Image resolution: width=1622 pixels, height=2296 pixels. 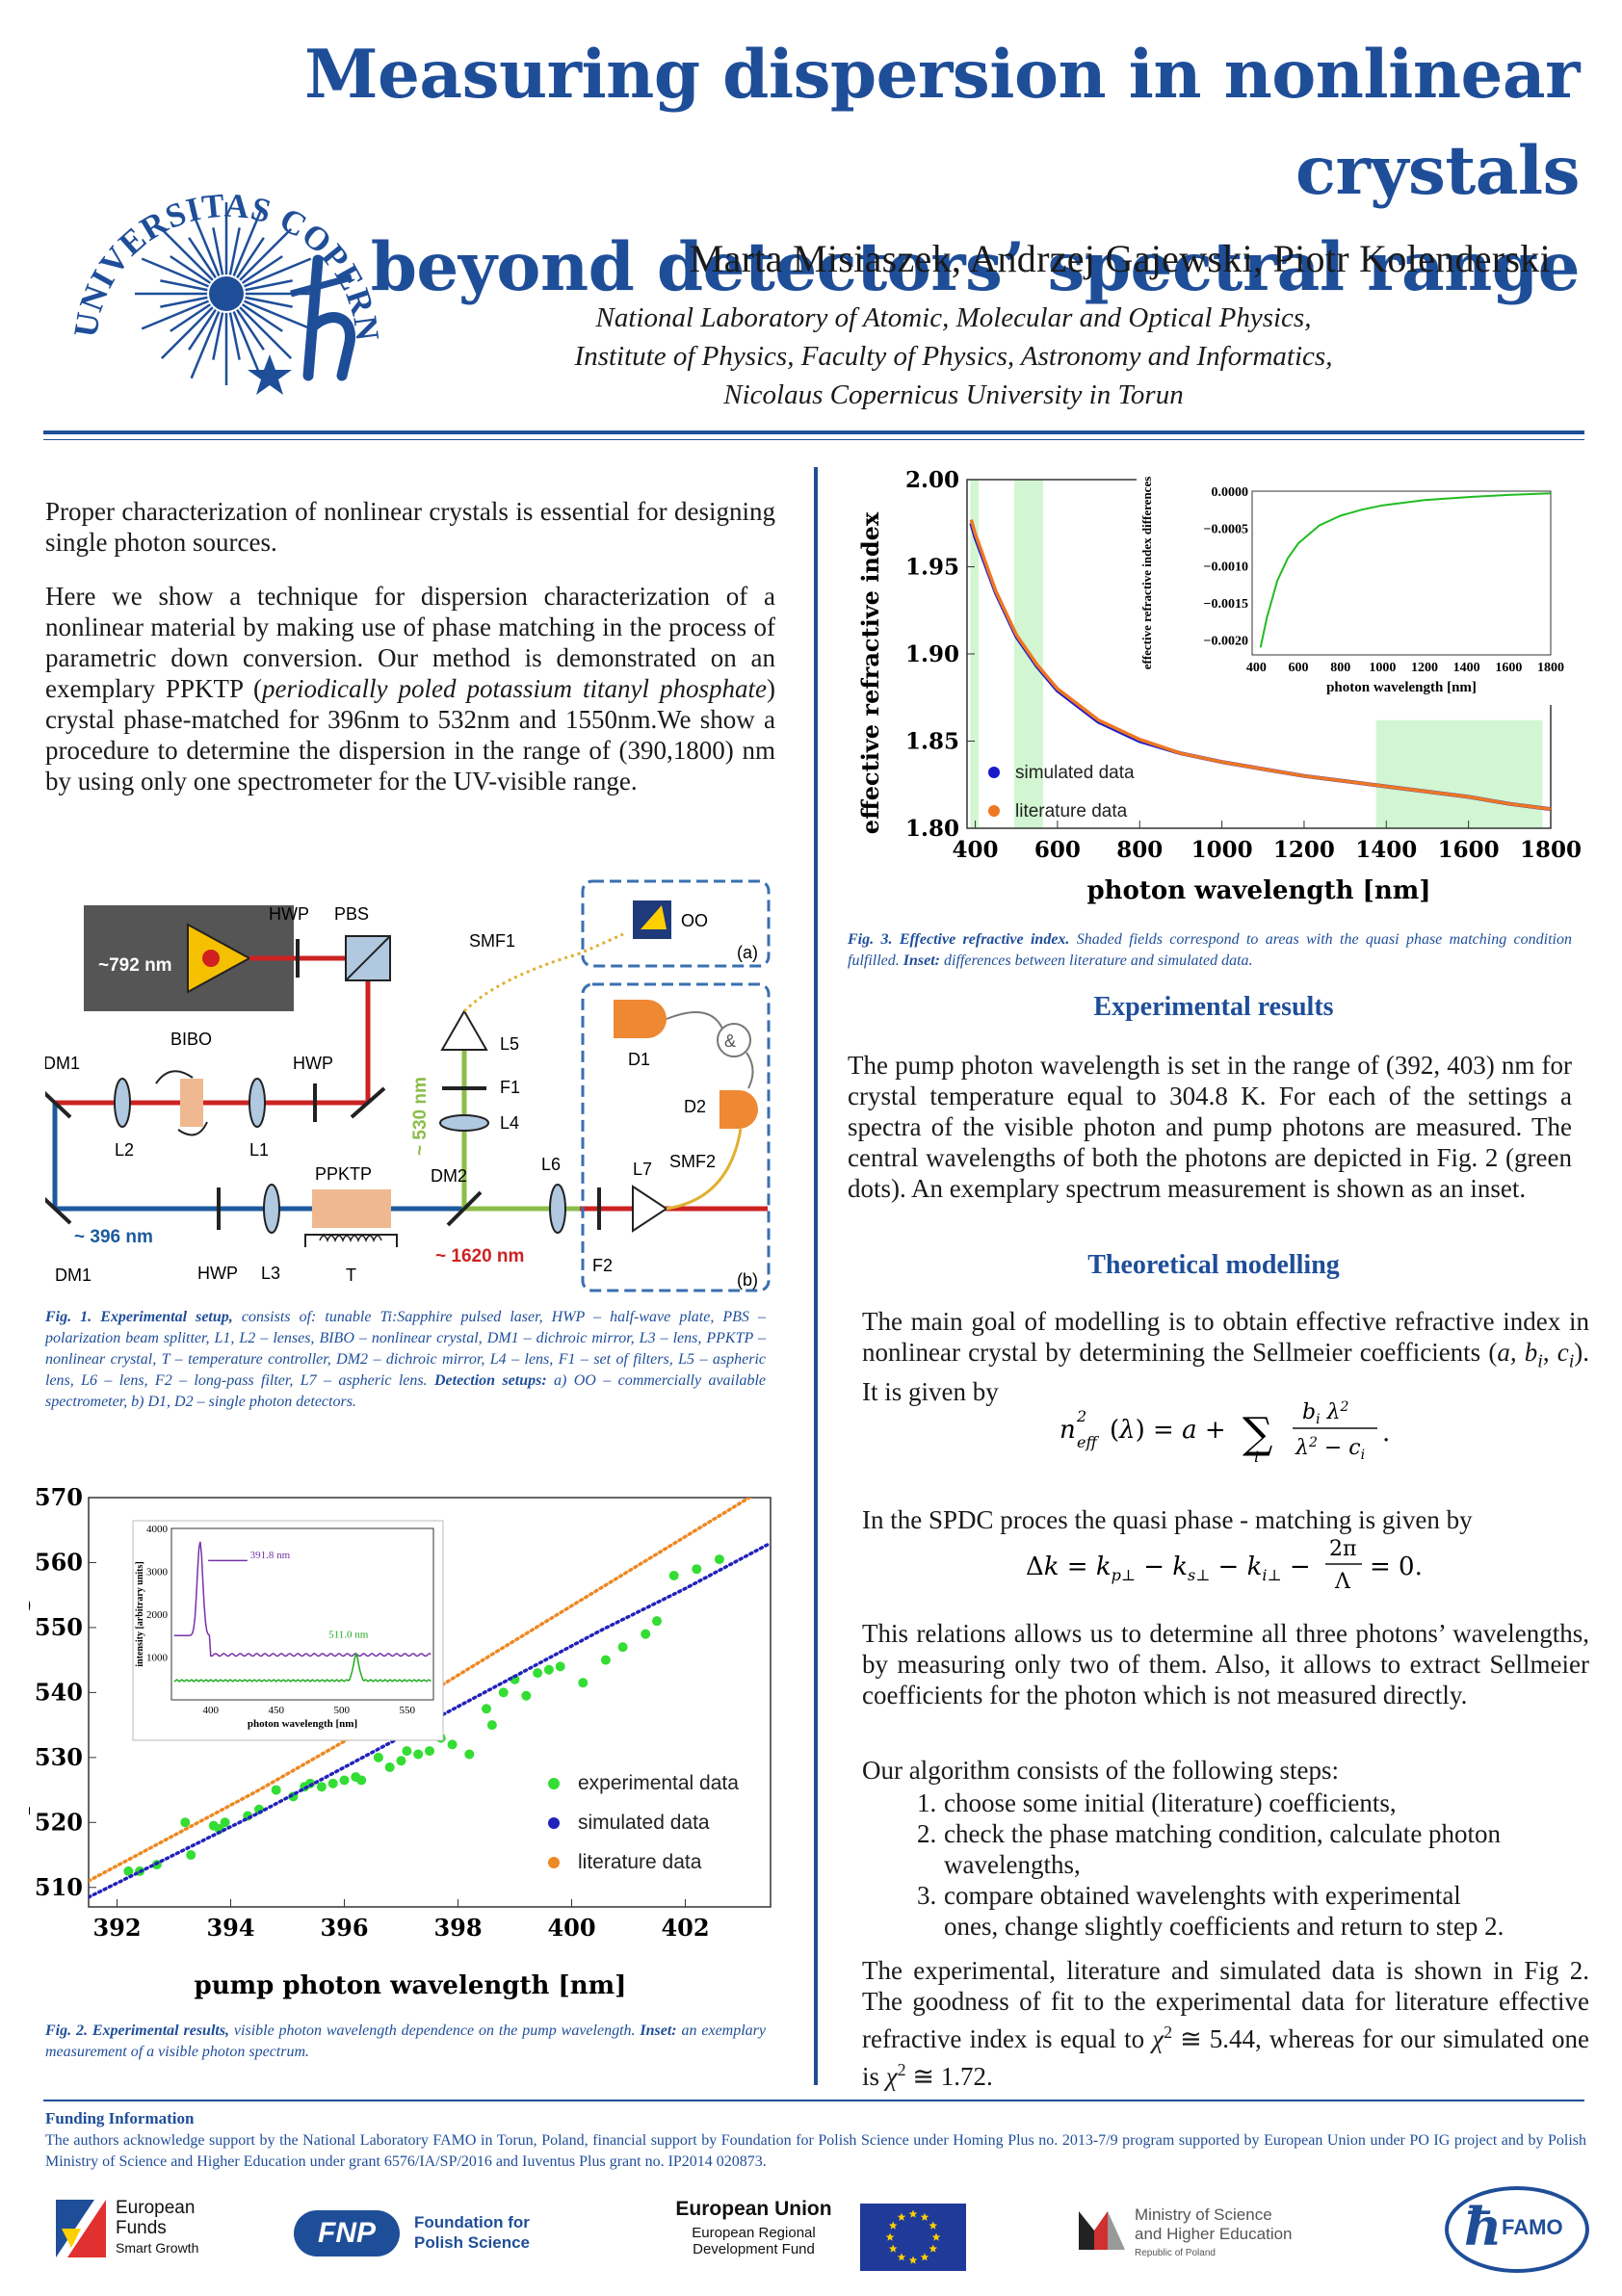 What do you see at coordinates (313, 1063) in the screenshot?
I see `hwp-label: HWP` at bounding box center [313, 1063].